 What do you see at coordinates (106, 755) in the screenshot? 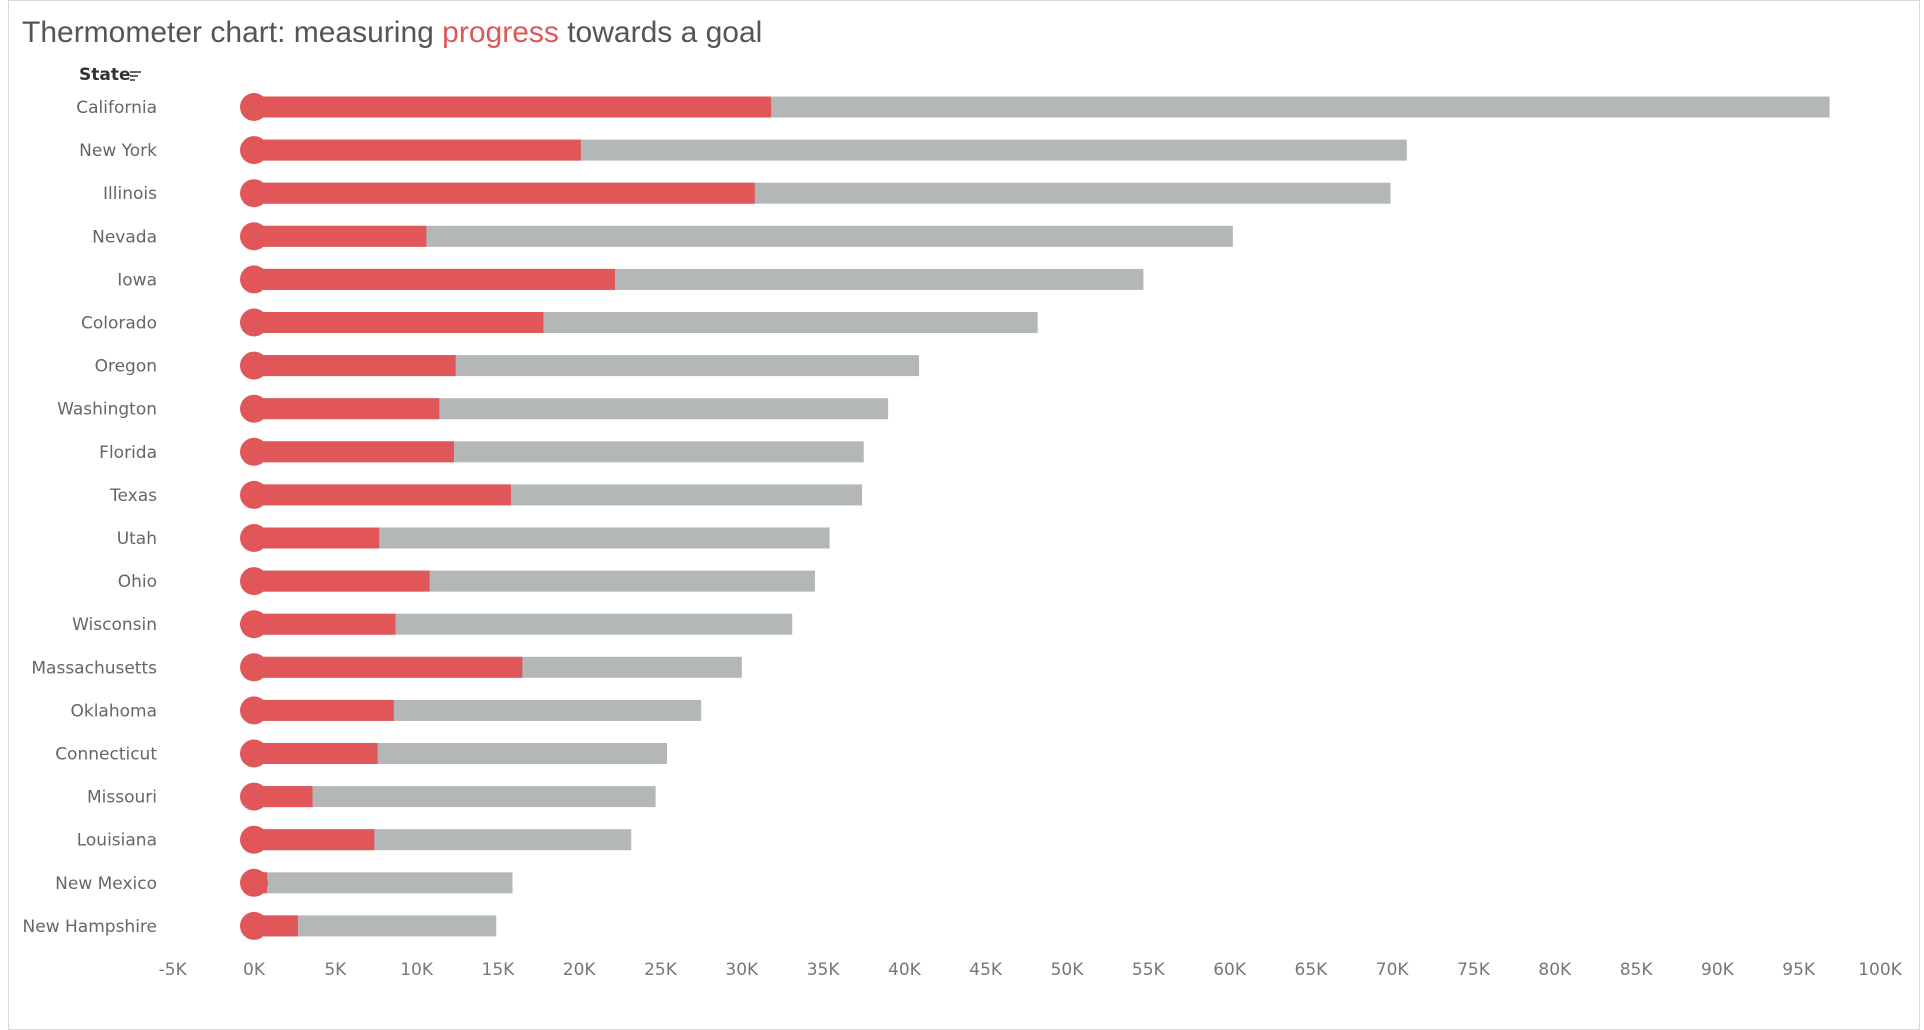
I see `category-label: Connecticut` at bounding box center [106, 755].